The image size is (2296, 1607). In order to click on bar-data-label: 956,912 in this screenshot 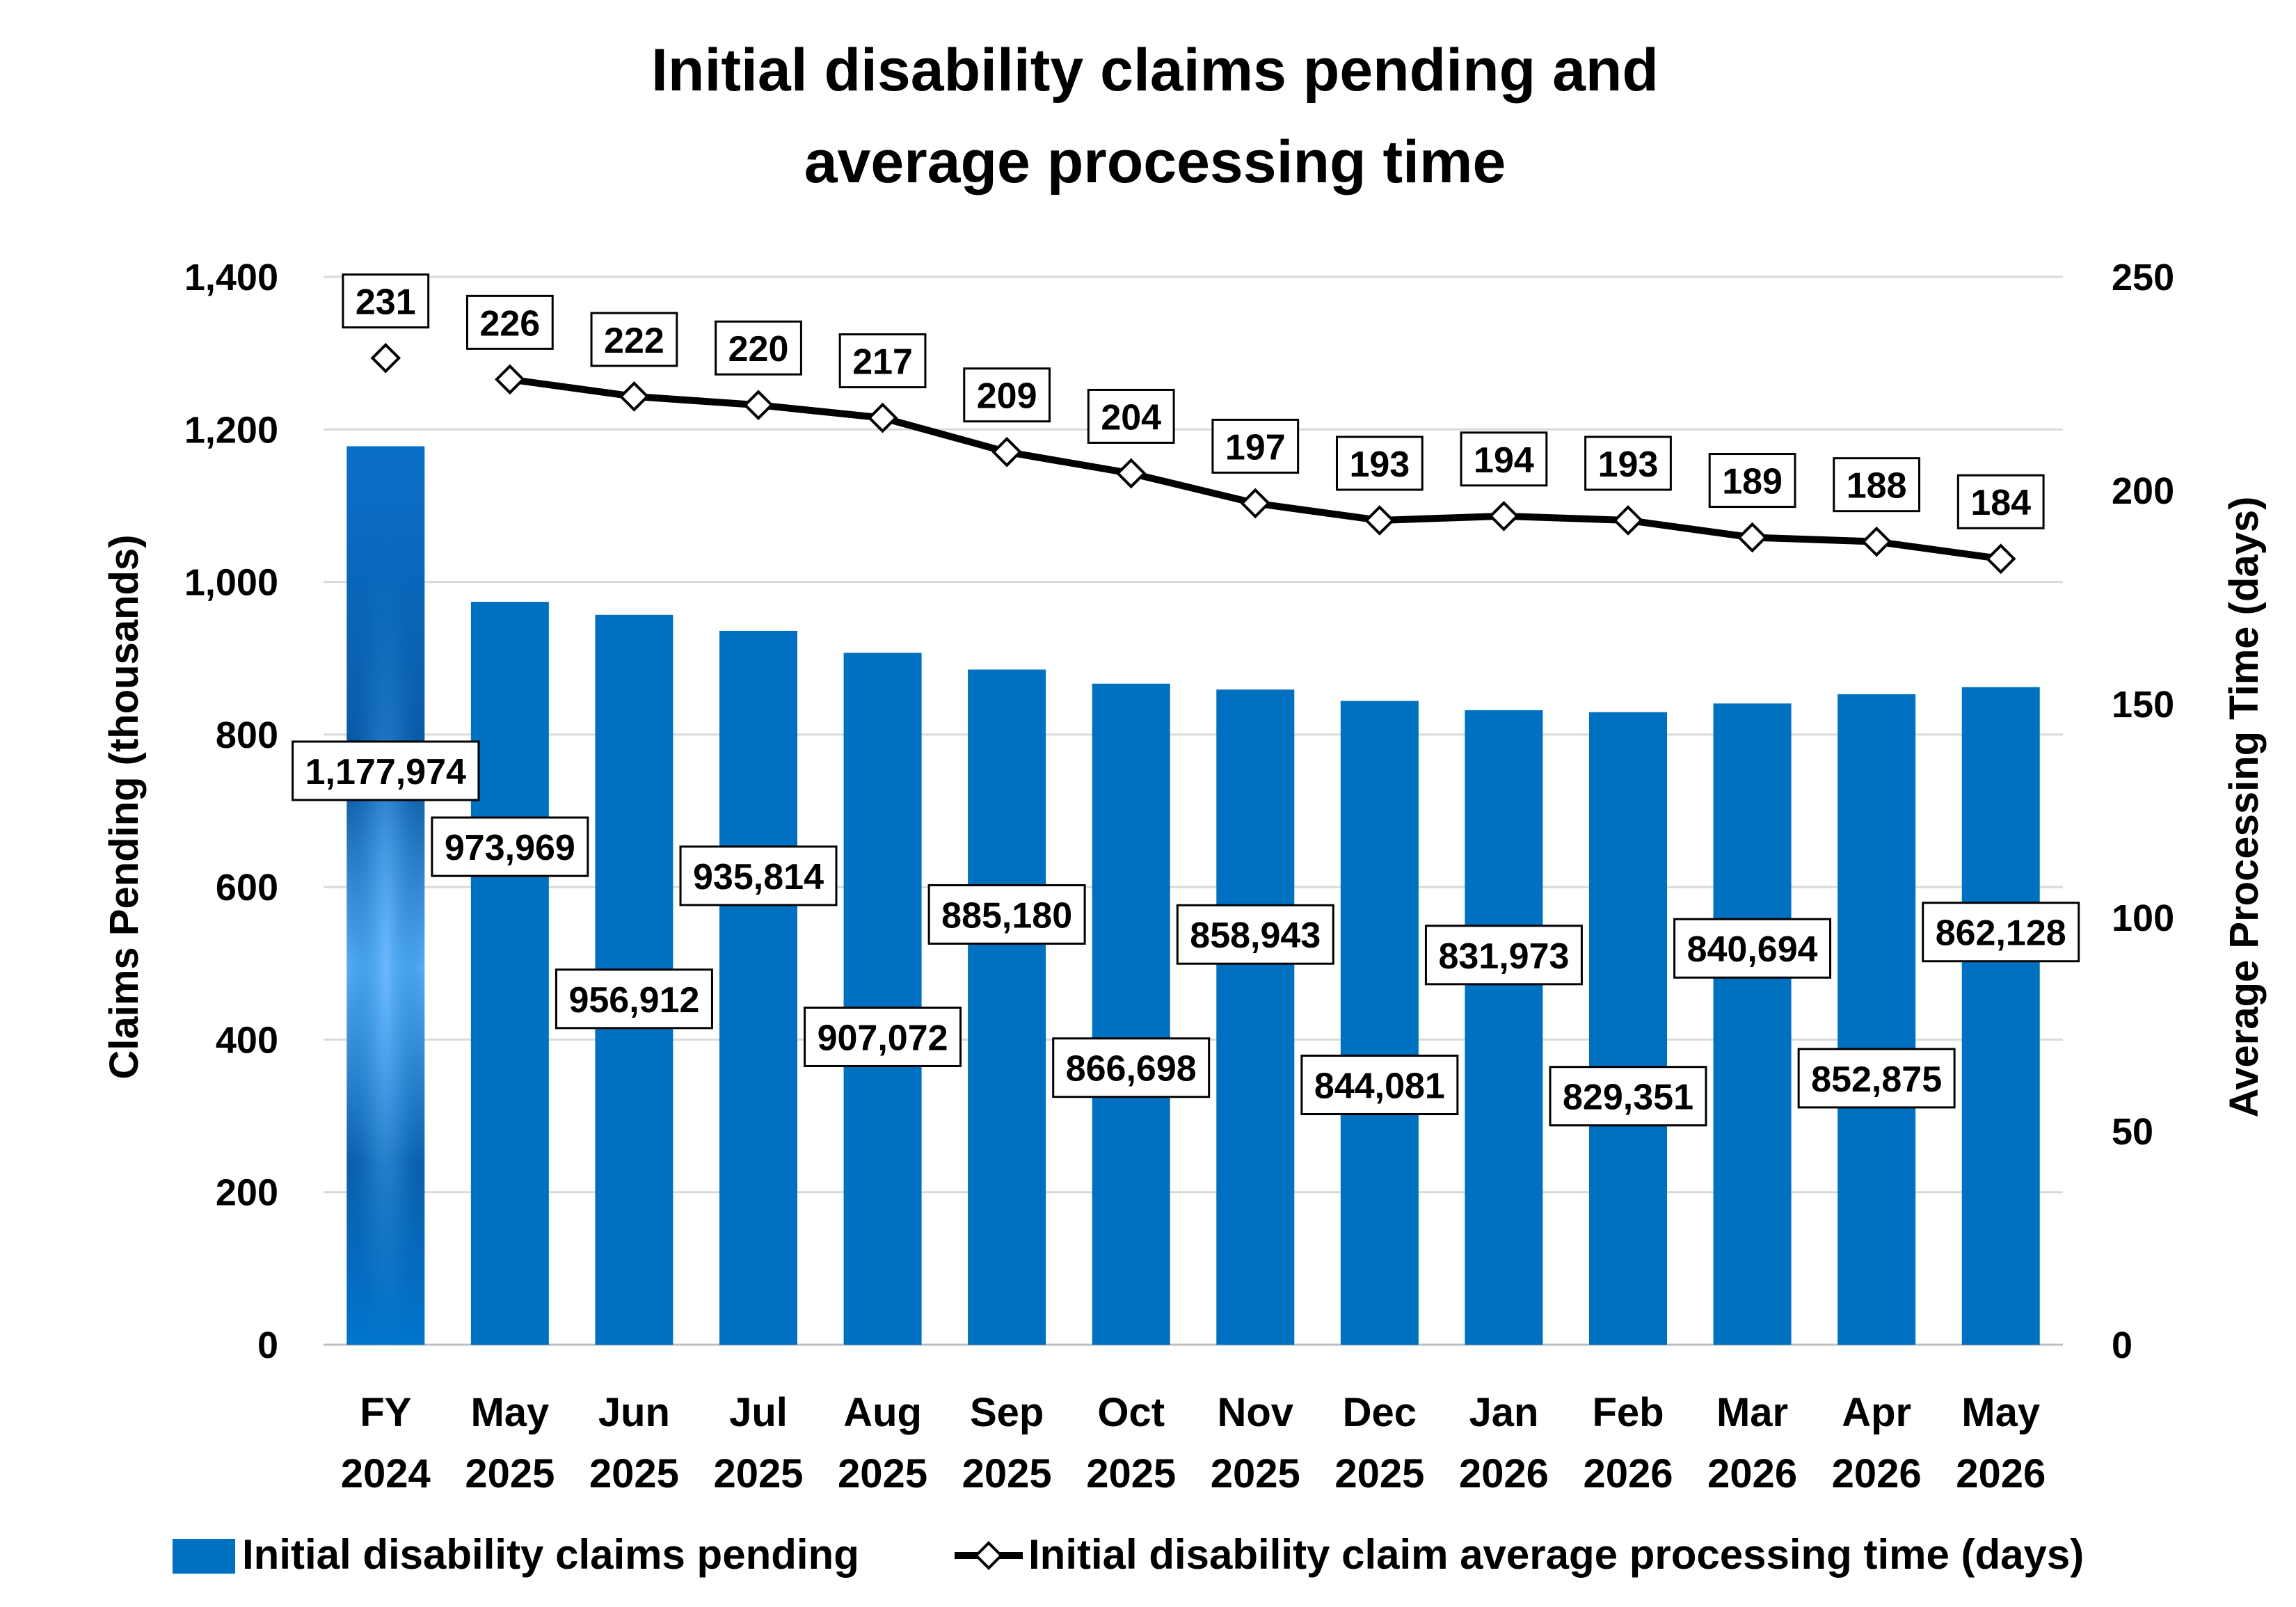, I will do `click(634, 1000)`.